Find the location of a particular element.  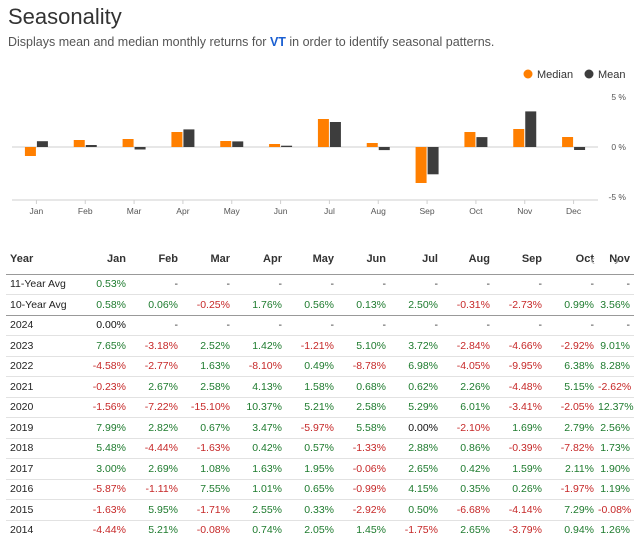

legend-label-median: Median is located at coordinates (555, 75).